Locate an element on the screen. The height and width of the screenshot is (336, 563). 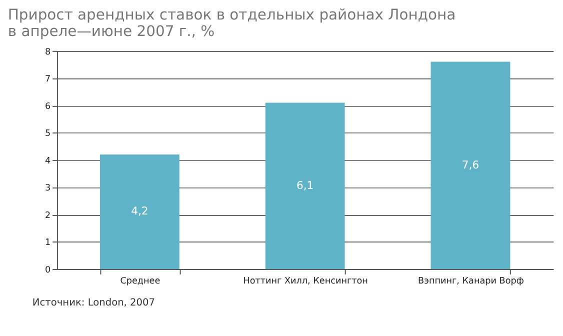
y-tick-label: 4 is located at coordinates (47, 161).